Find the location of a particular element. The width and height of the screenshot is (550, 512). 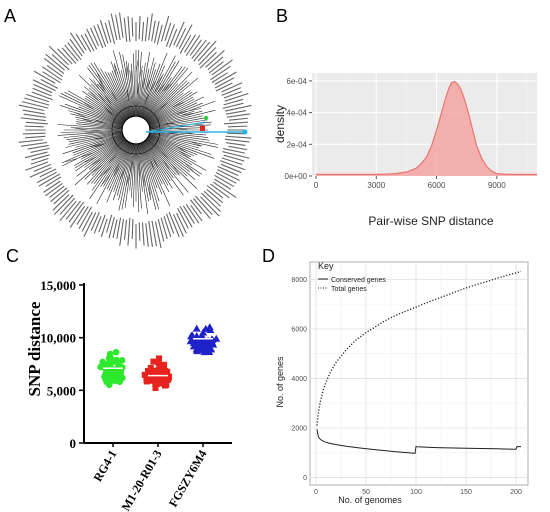

density-ticks: 0 3000 6000 9000 0e+00 2e-04 4e-04 6e-04 is located at coordinates (396, 133).